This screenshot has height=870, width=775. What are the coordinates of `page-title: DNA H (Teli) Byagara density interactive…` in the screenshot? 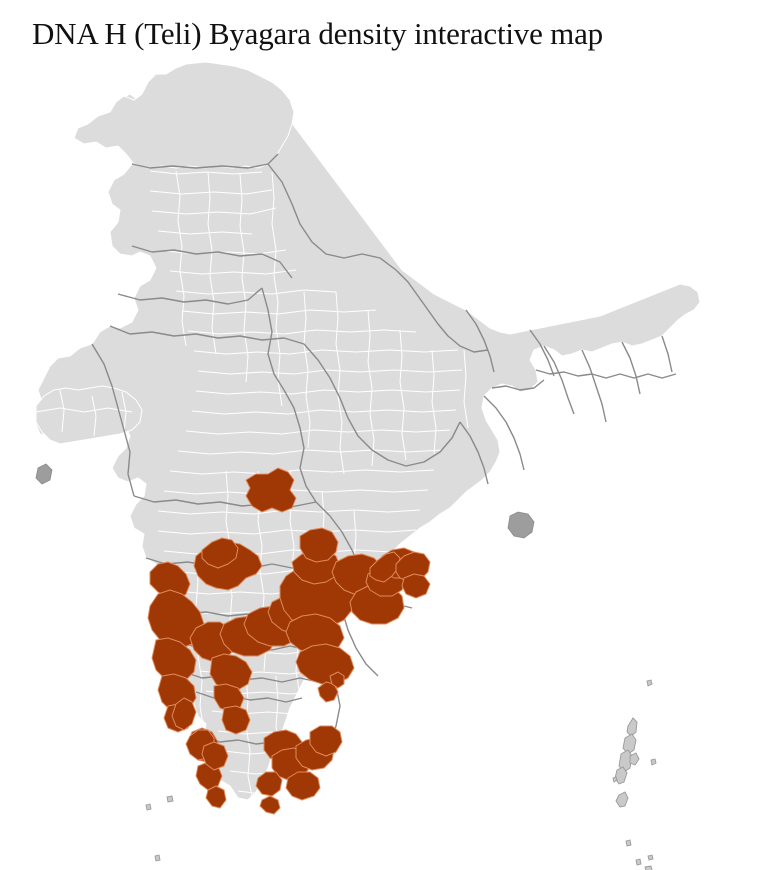 It's located at (317, 33).